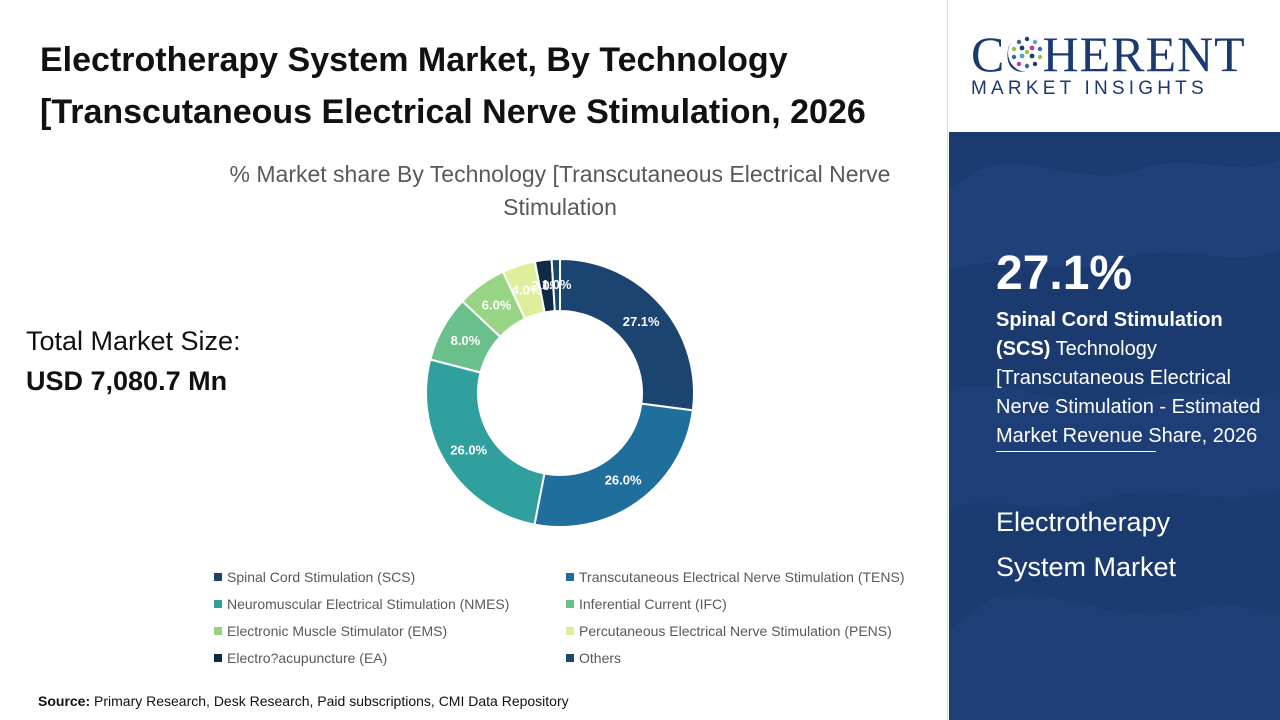 This screenshot has height=720, width=1280. What do you see at coordinates (64, 701) in the screenshot?
I see `source-label: Source:` at bounding box center [64, 701].